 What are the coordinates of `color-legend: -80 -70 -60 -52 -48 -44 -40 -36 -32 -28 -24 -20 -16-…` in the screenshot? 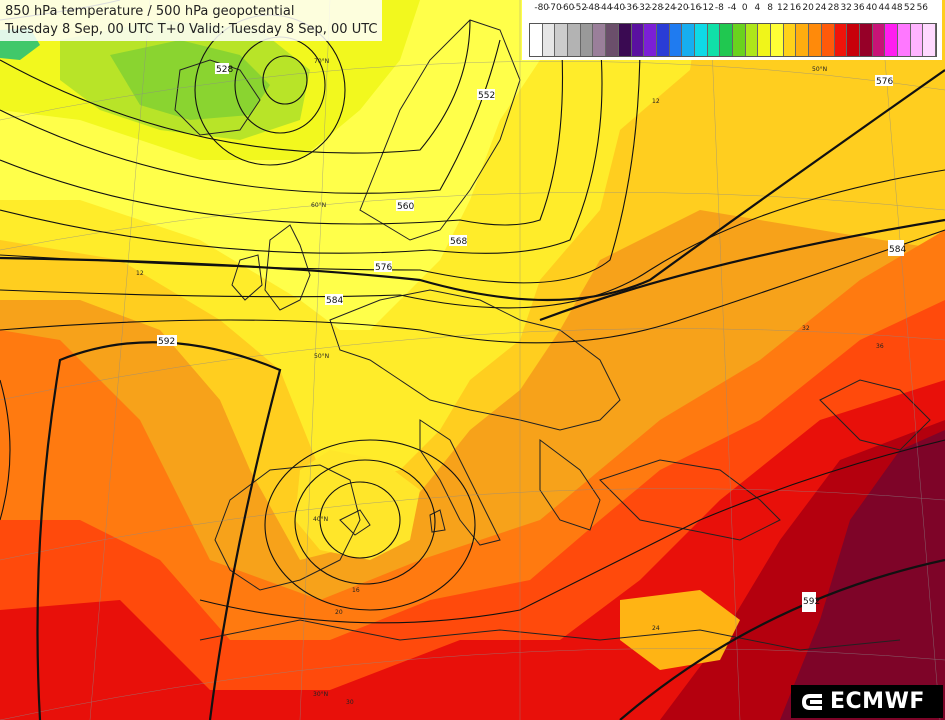 It's located at (732, 30).